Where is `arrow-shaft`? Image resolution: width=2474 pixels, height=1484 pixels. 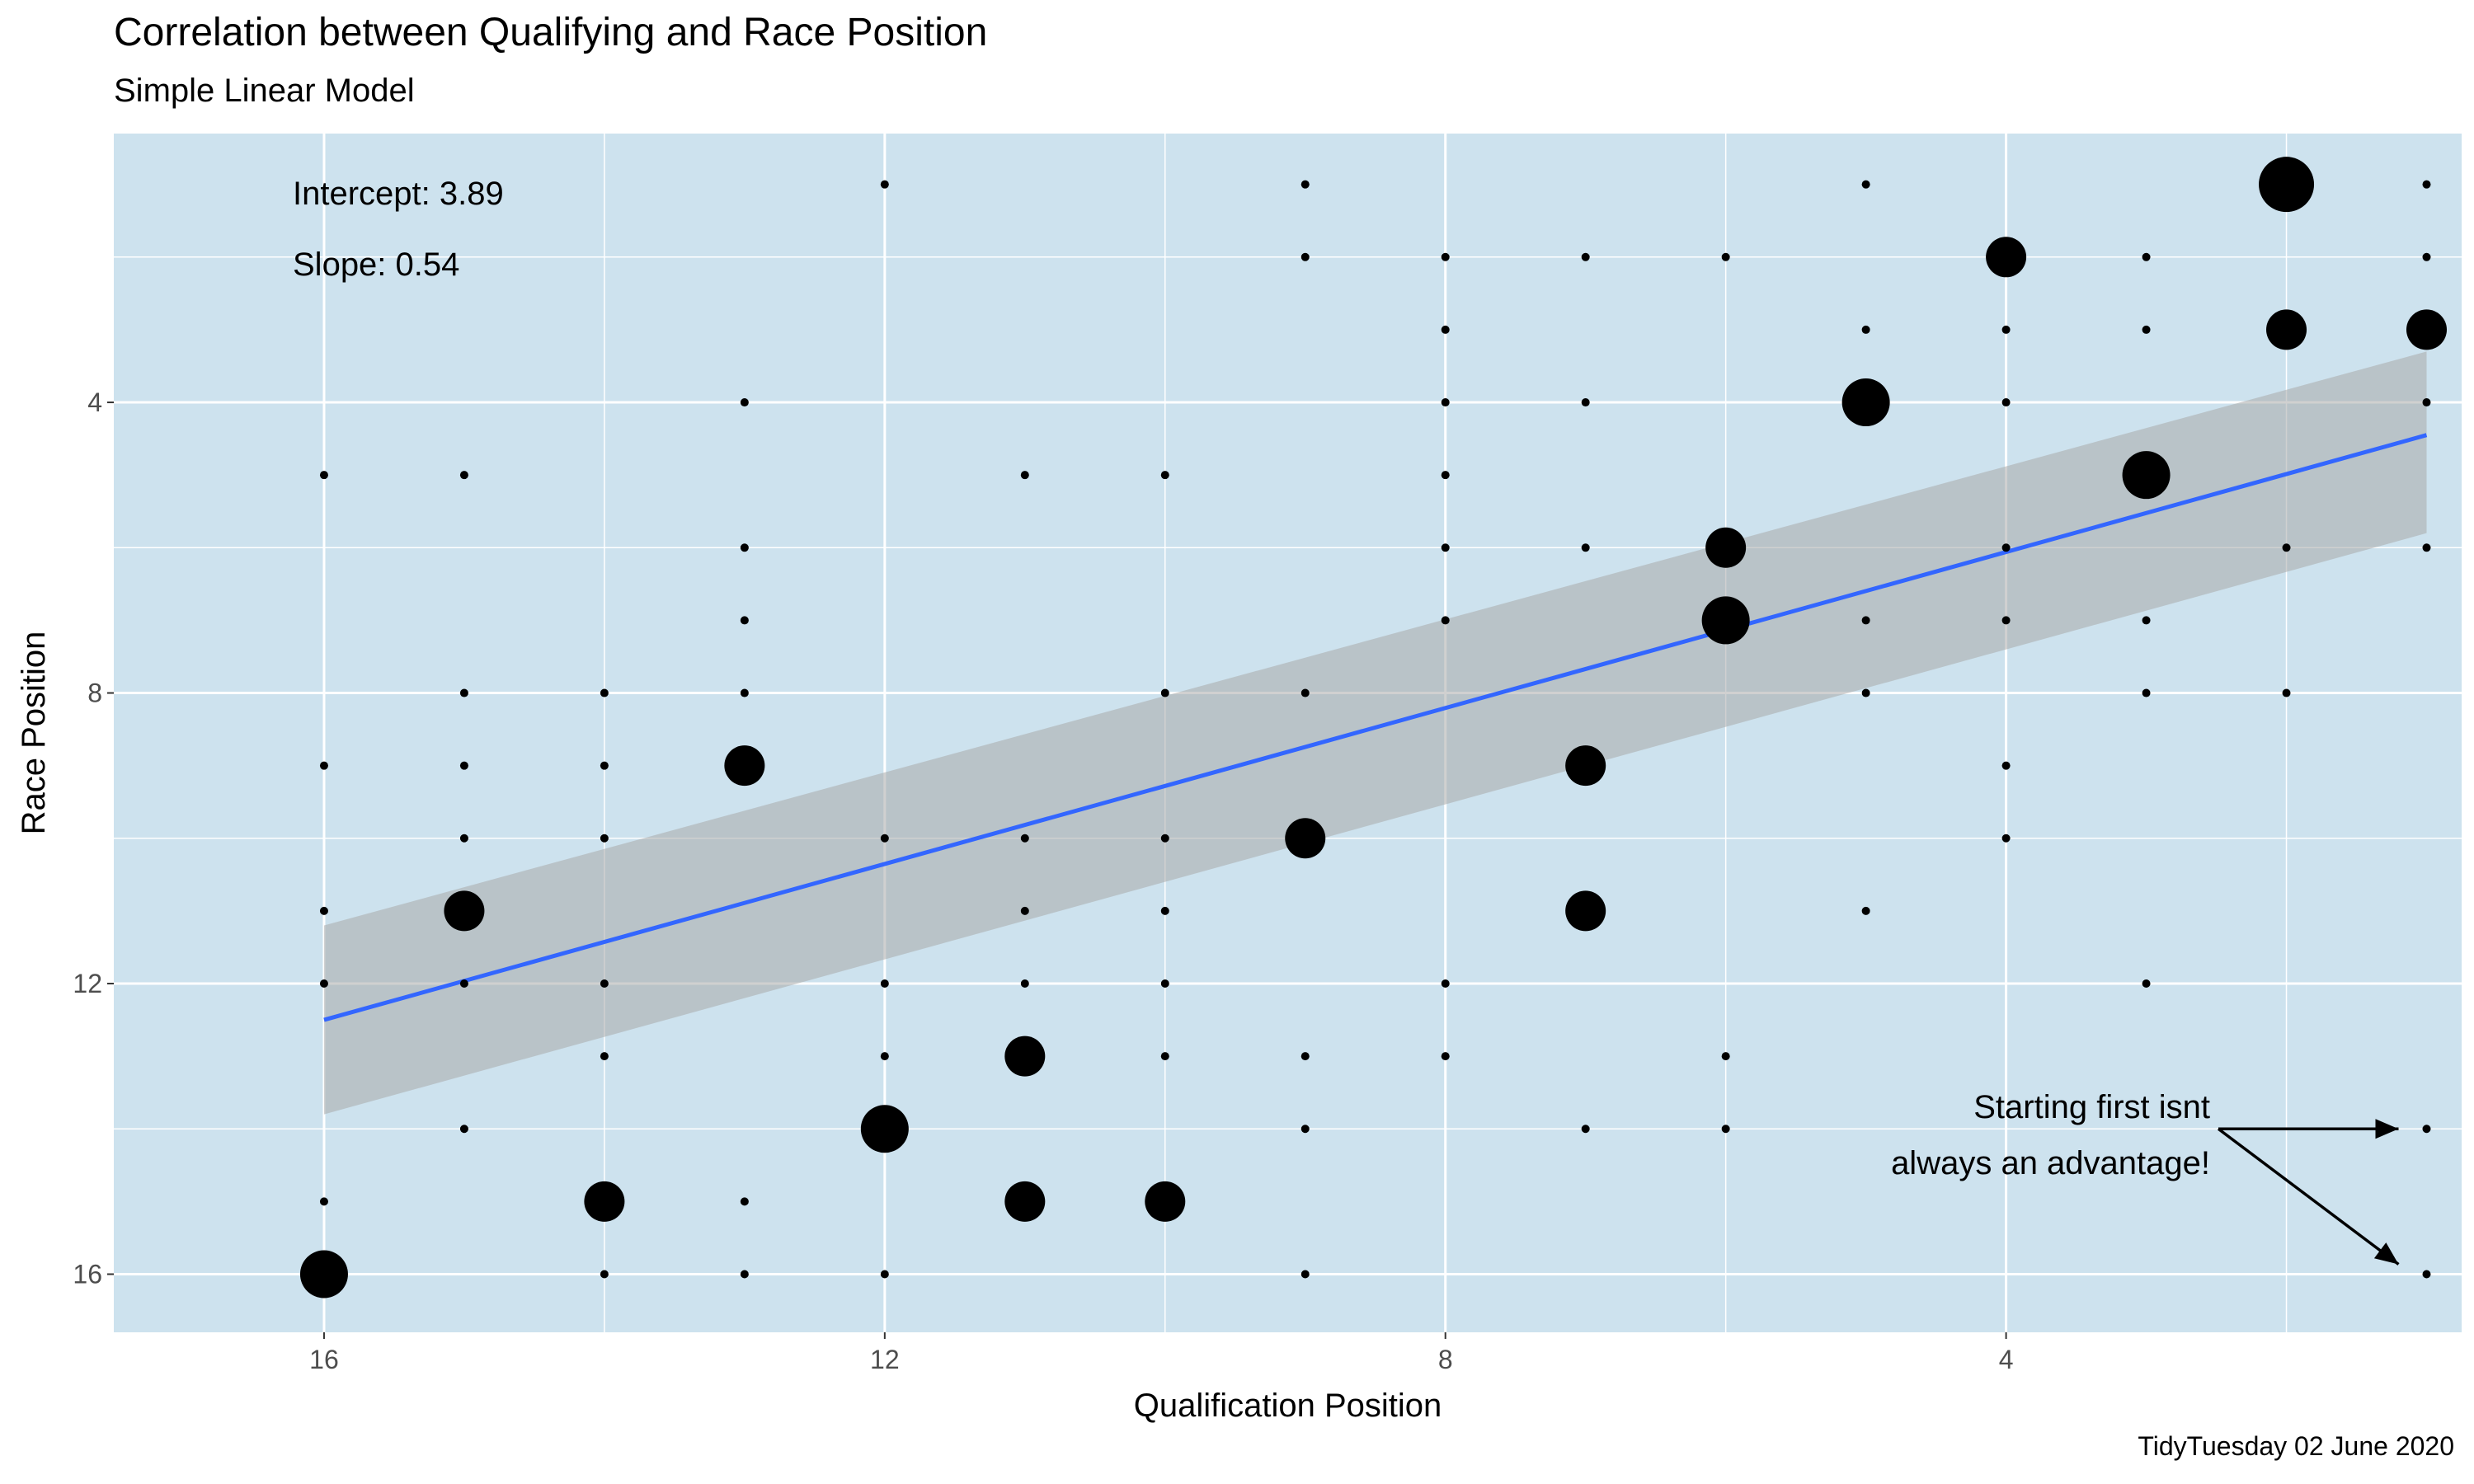 arrow-shaft is located at coordinates (2308, 1196).